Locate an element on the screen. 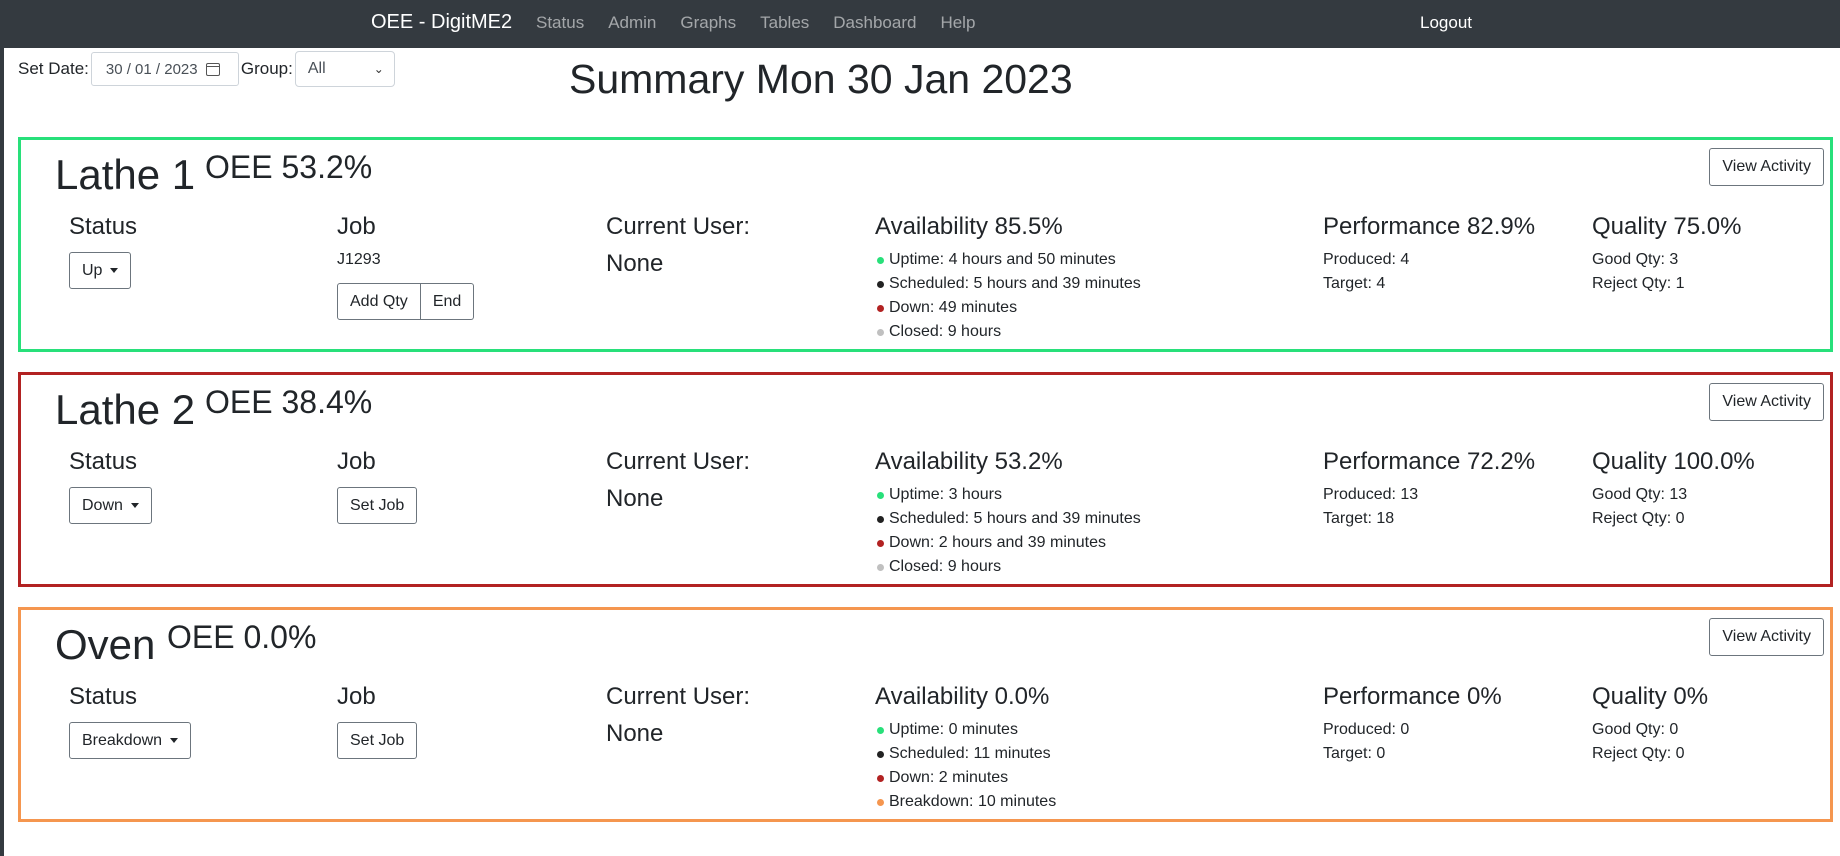  filter-bar: Set Date: 30 / 01 / 2023 Group: All ⌄ is located at coordinates (206, 69).